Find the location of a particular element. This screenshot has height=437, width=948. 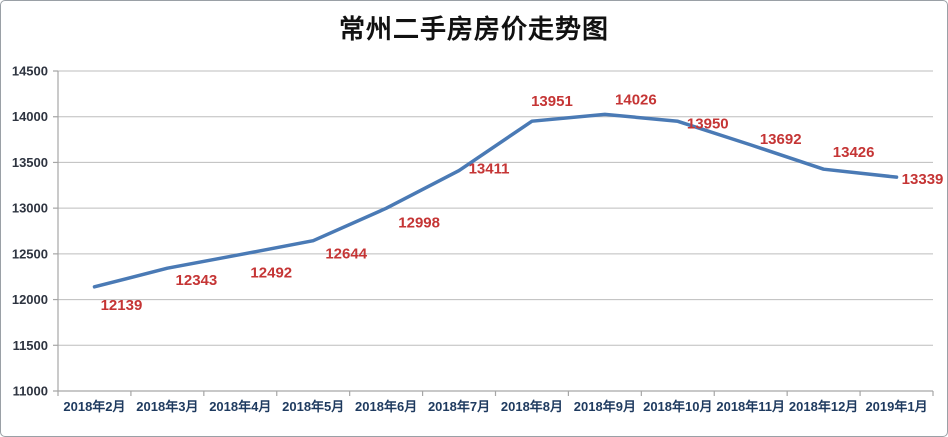

data-label: 12644 is located at coordinates (346, 254).